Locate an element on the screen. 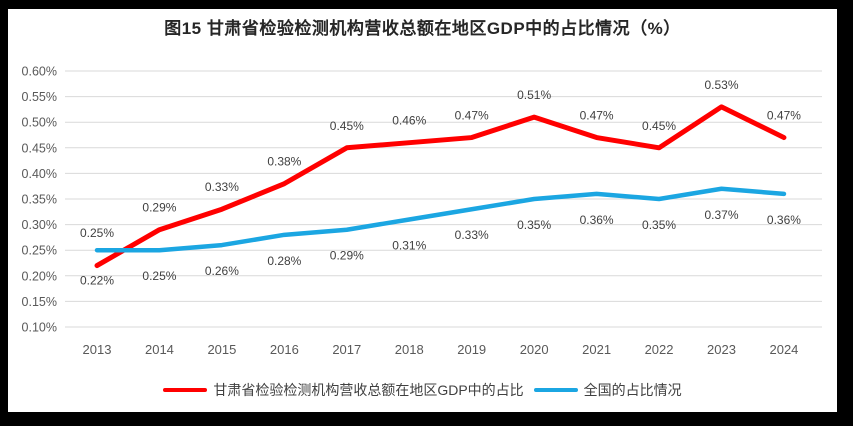  y-axis-tick-label: 0.55% is located at coordinates (39, 97).